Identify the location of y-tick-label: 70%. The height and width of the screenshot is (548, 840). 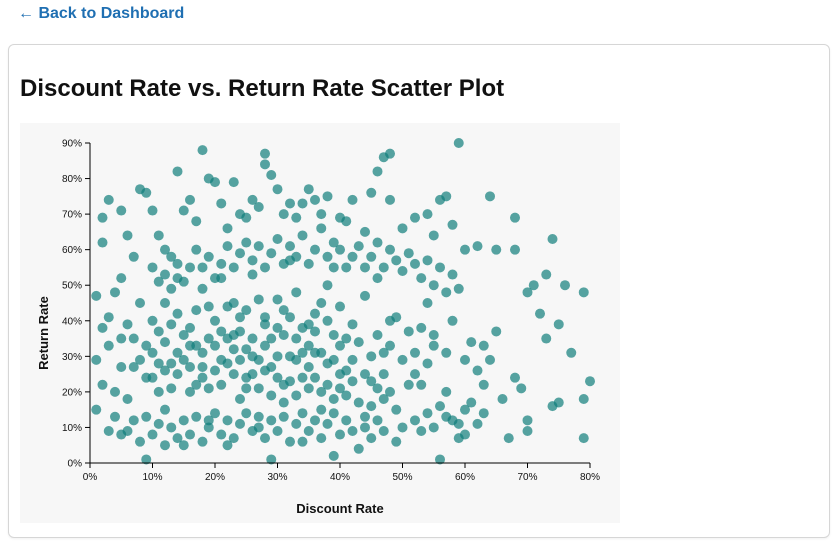
(72, 215).